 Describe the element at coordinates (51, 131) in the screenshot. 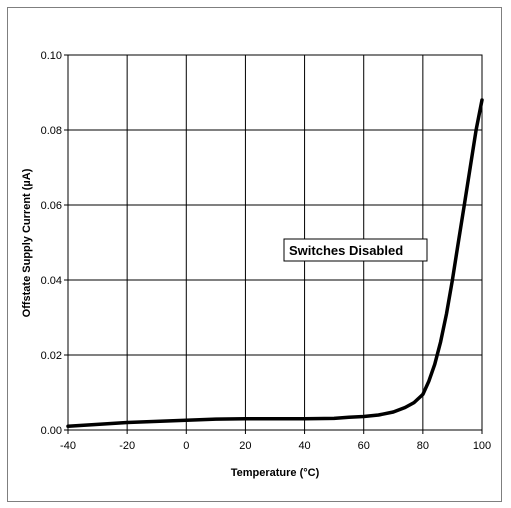

I see `y-tick-label: 0.08` at that location.